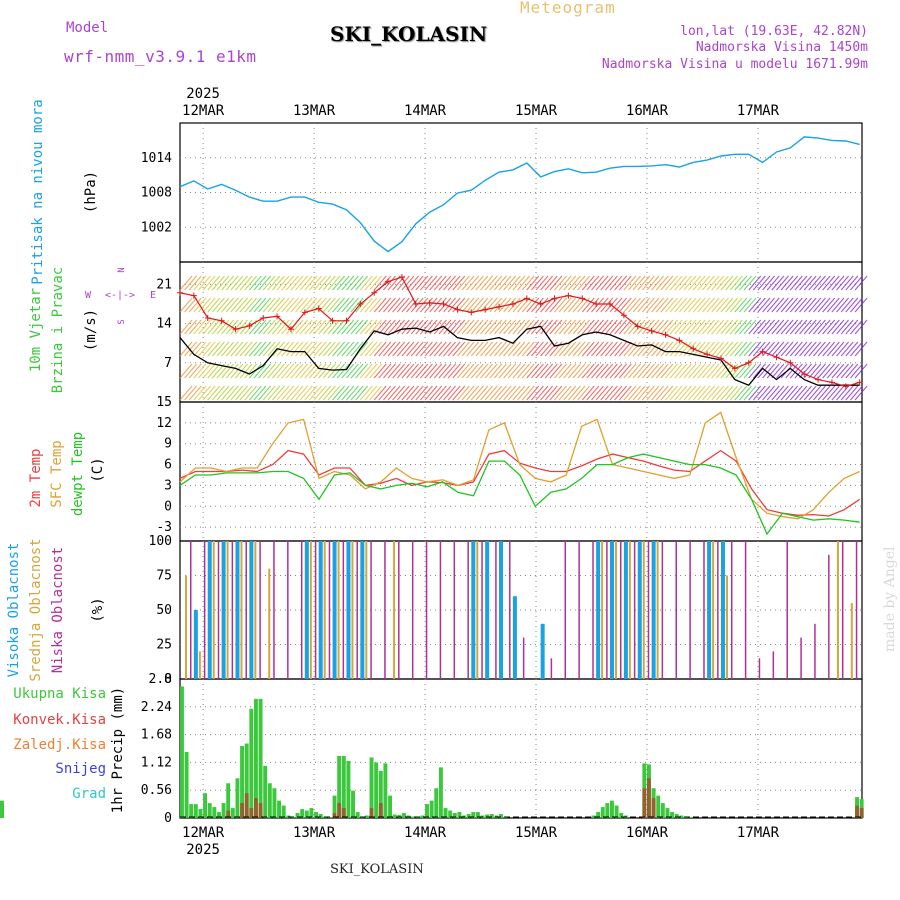  What do you see at coordinates (59, 720) in the screenshot?
I see `precip-legend-1: Konvek.Kisa` at bounding box center [59, 720].